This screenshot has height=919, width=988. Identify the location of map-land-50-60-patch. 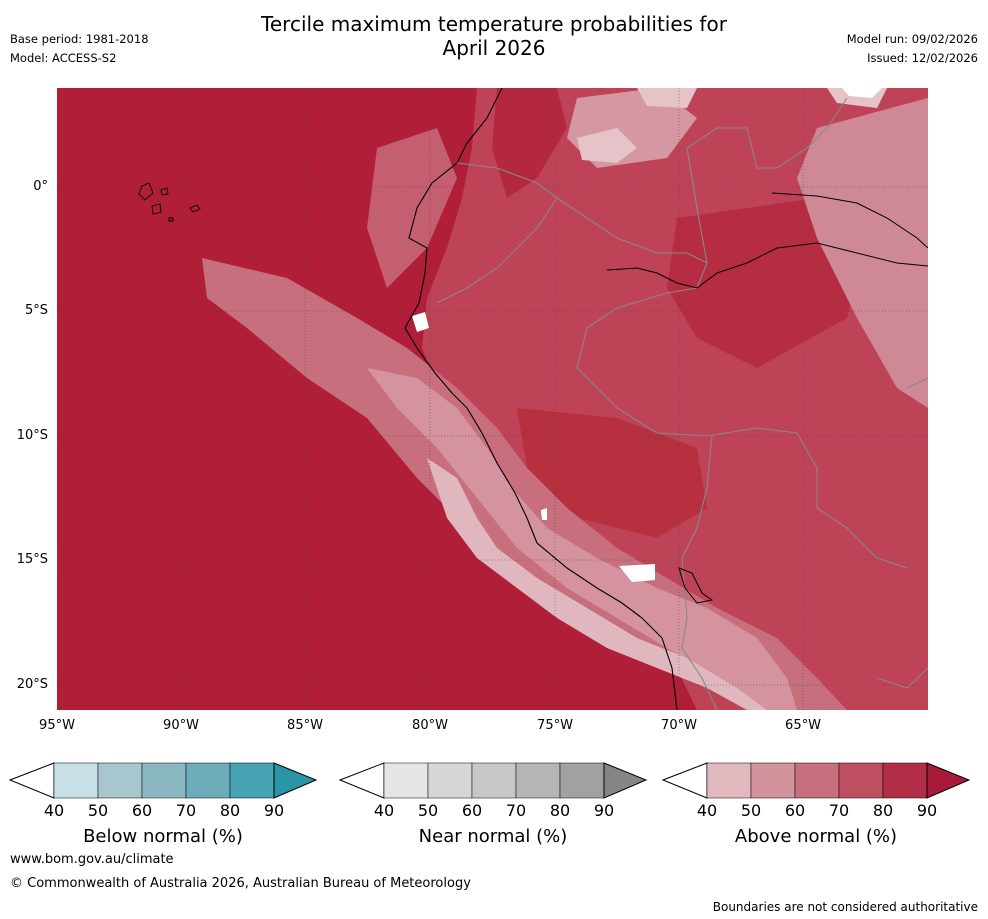
(862, 253).